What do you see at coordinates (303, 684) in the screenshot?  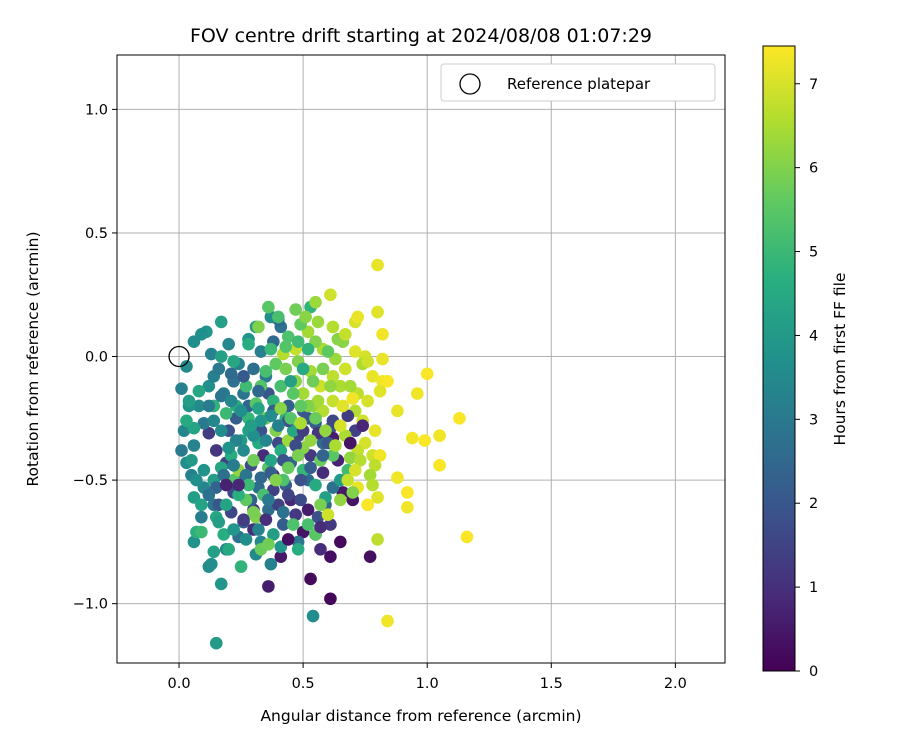 I see `x-tick-label: 0.5` at bounding box center [303, 684].